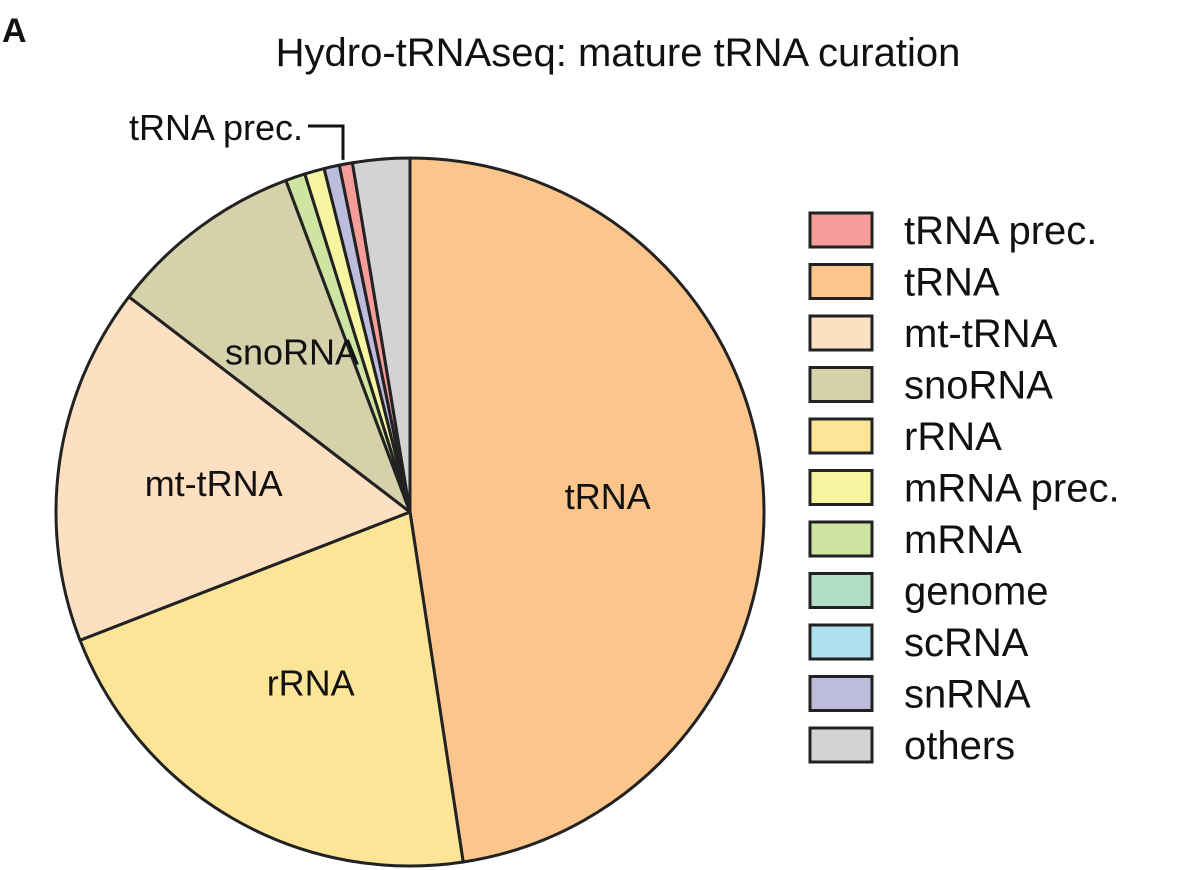 This screenshot has height=870, width=1179. I want to click on pie-slice-mt-trna, so click(233, 468).